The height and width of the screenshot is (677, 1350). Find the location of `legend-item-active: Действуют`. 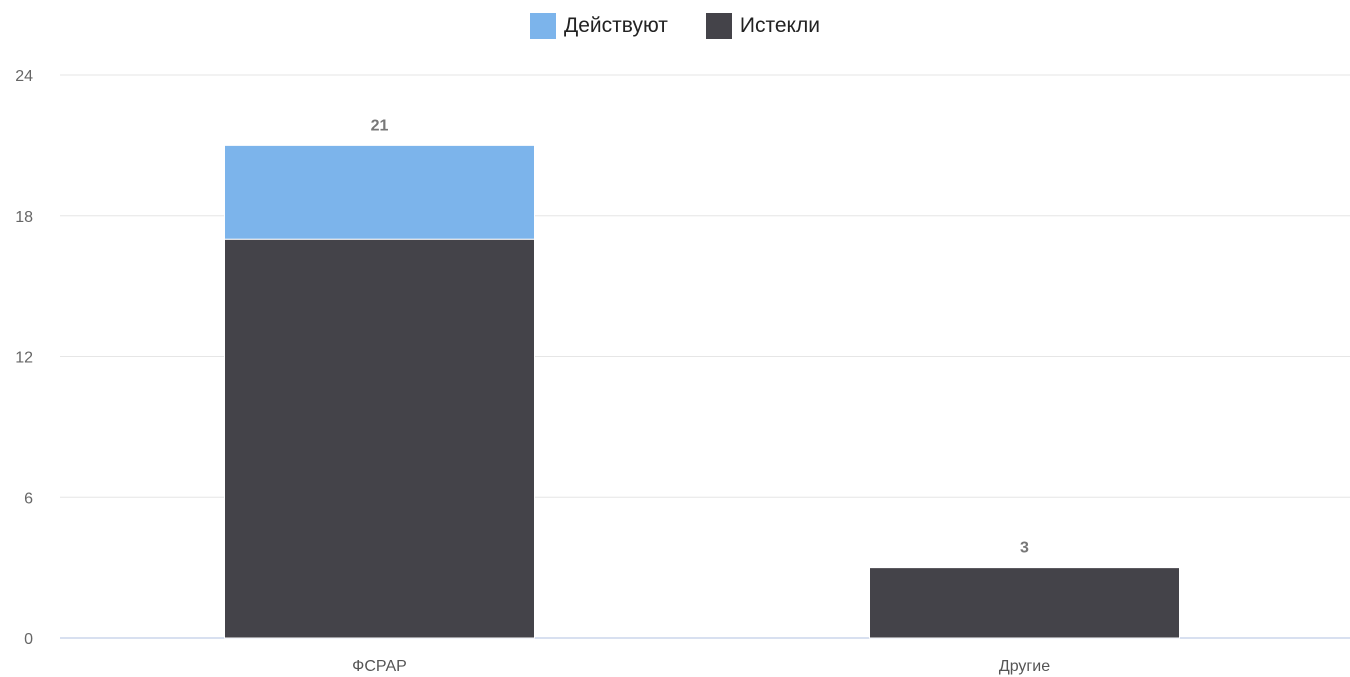

legend-item-active: Действуют is located at coordinates (599, 26).